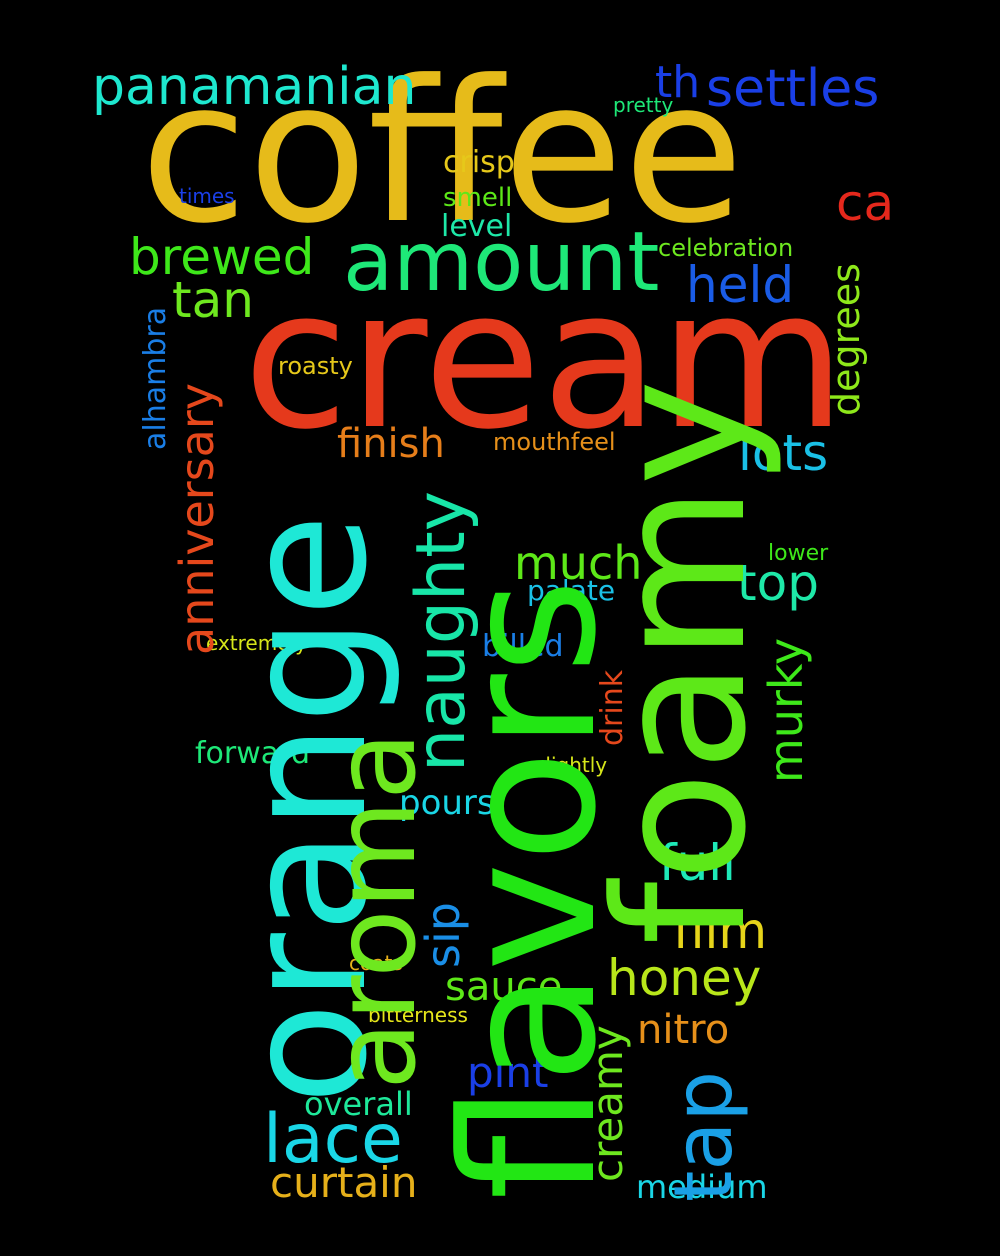 The height and width of the screenshot is (1256, 1000). I want to click on word-honey: honey, so click(684, 978).